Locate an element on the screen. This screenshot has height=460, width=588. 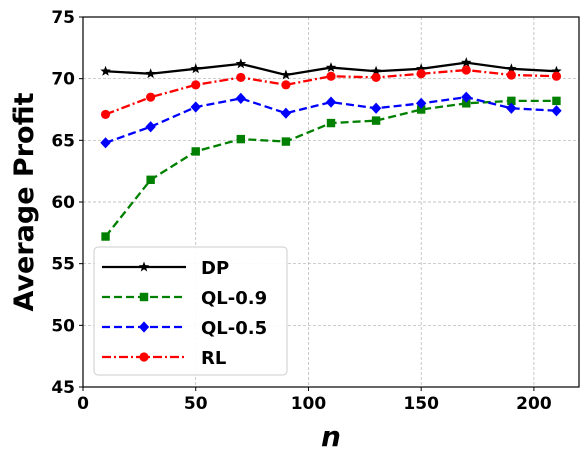
legend-label: QL-0.9 is located at coordinates (234, 298).